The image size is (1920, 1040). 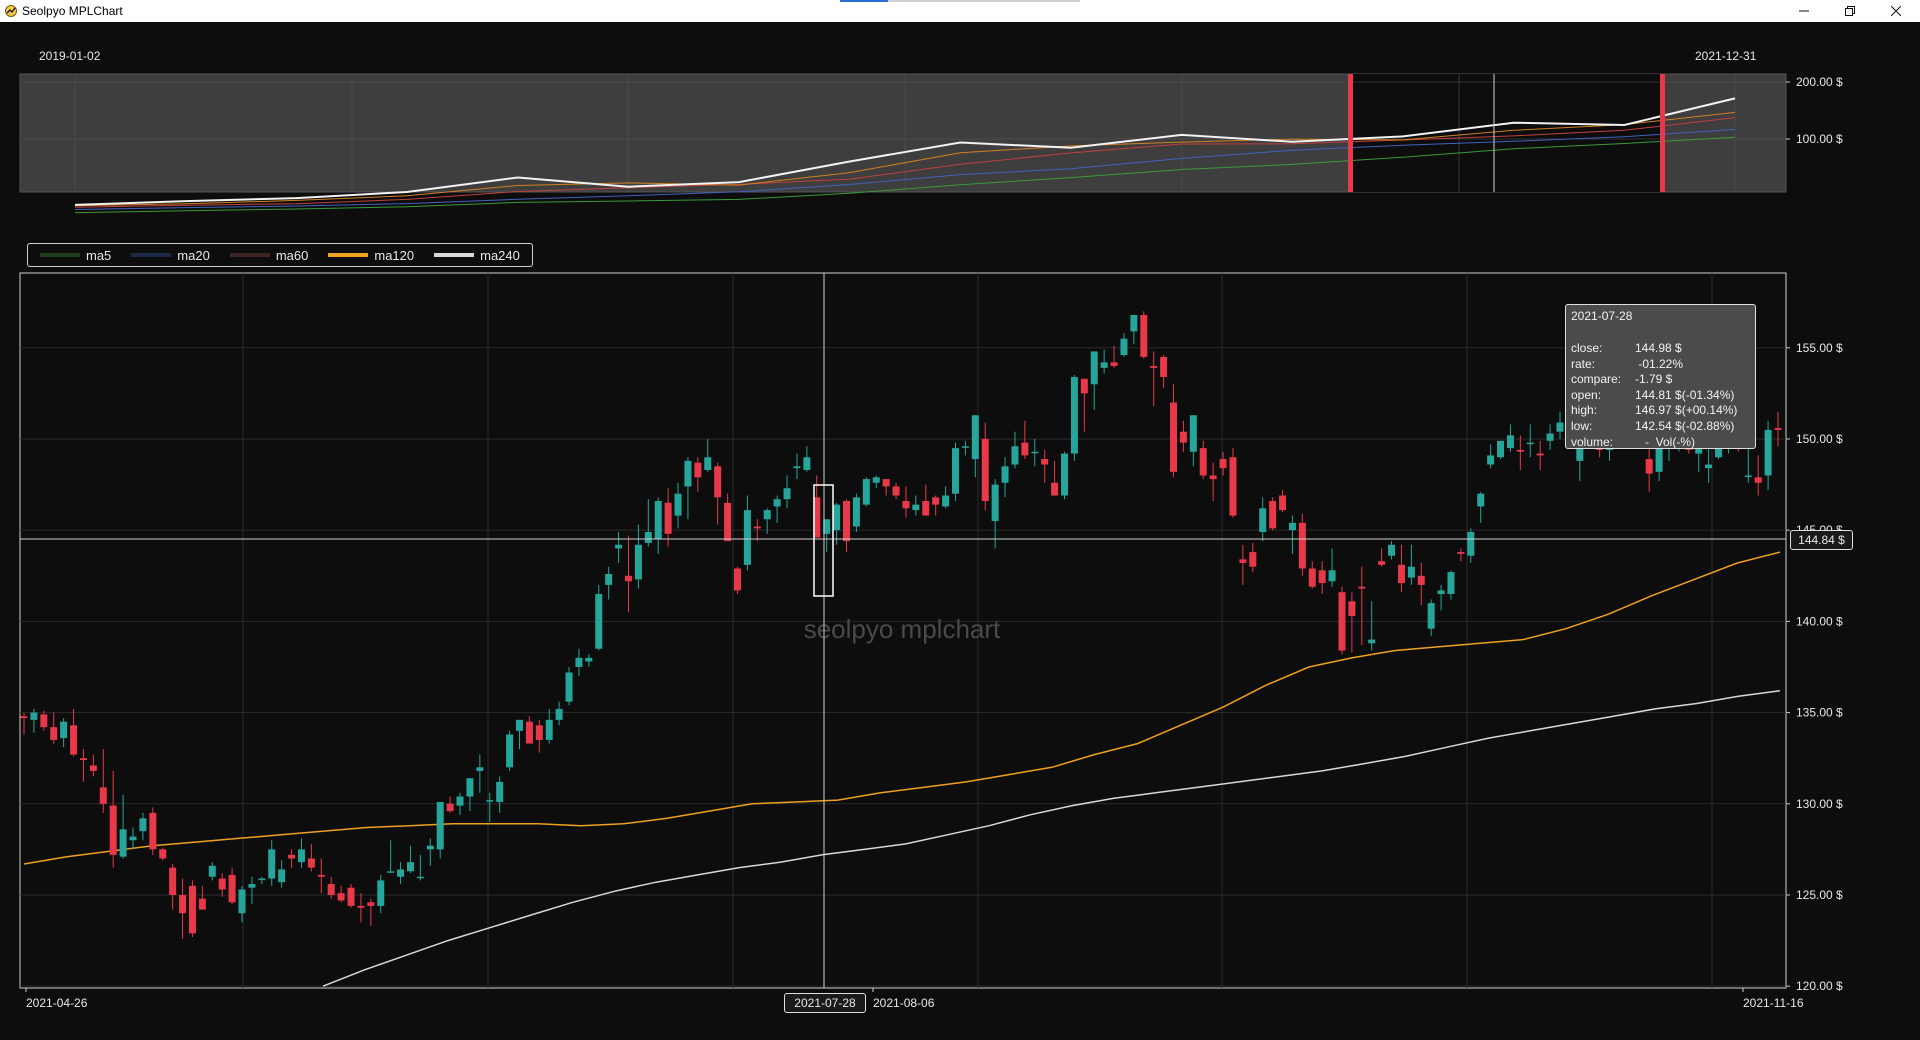 I want to click on main-x-axis: 2021-04-26 2021-08-06 2021-11-16, so click(x=914, y=999).